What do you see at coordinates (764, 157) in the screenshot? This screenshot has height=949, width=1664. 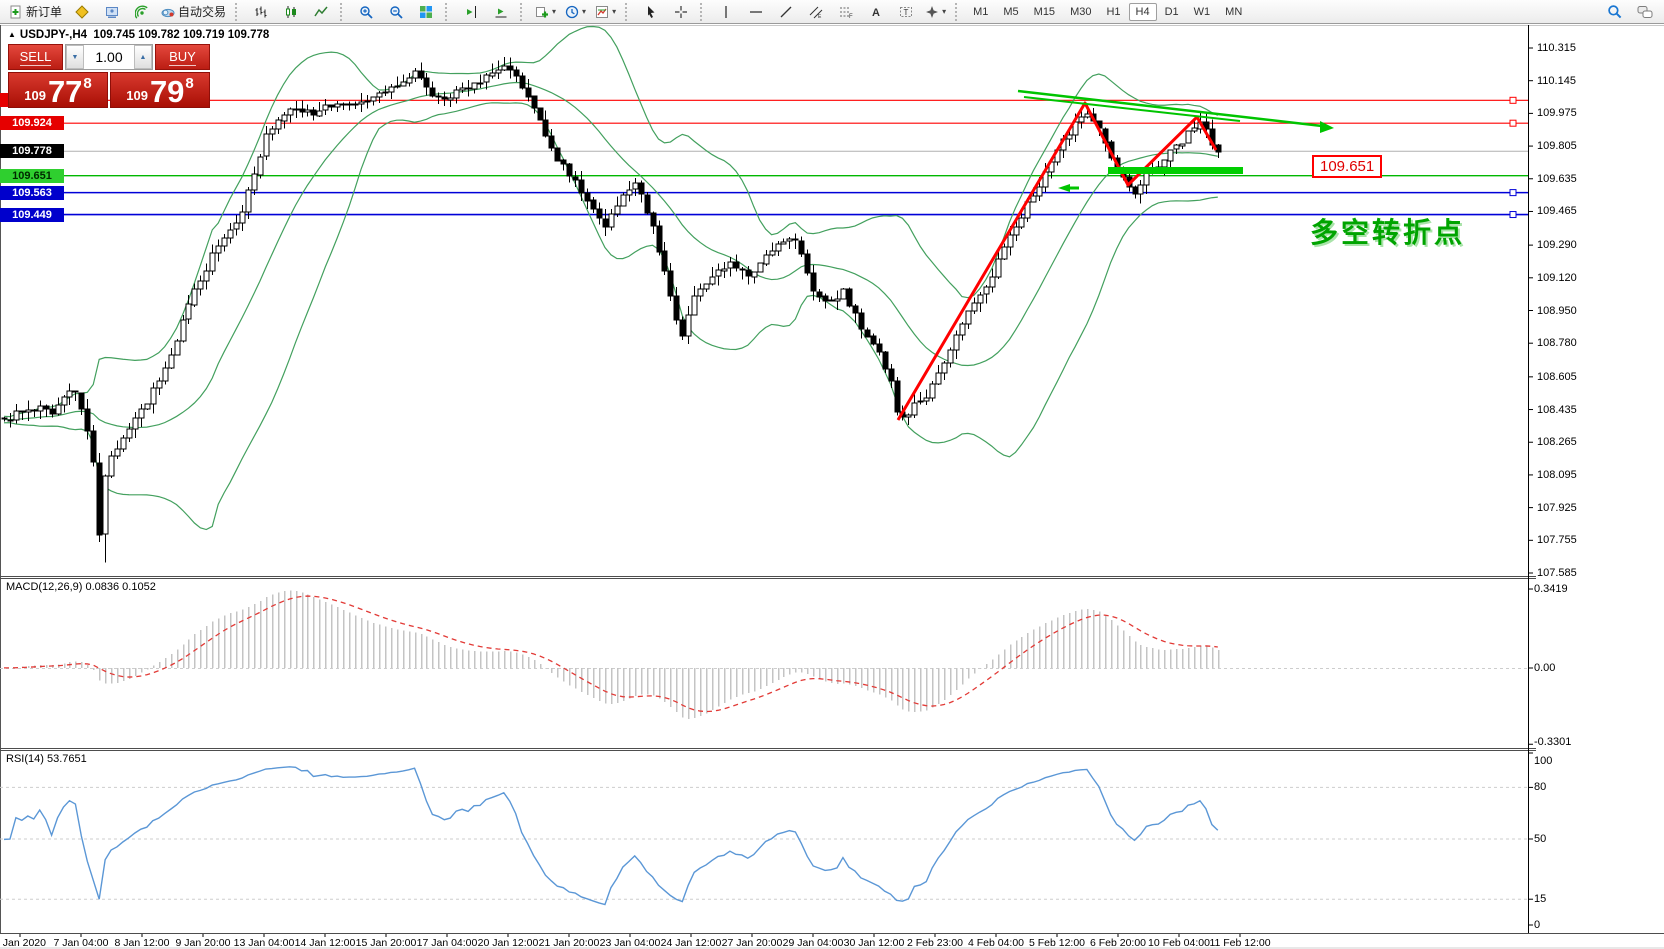 I see `horizontal-line-objects` at bounding box center [764, 157].